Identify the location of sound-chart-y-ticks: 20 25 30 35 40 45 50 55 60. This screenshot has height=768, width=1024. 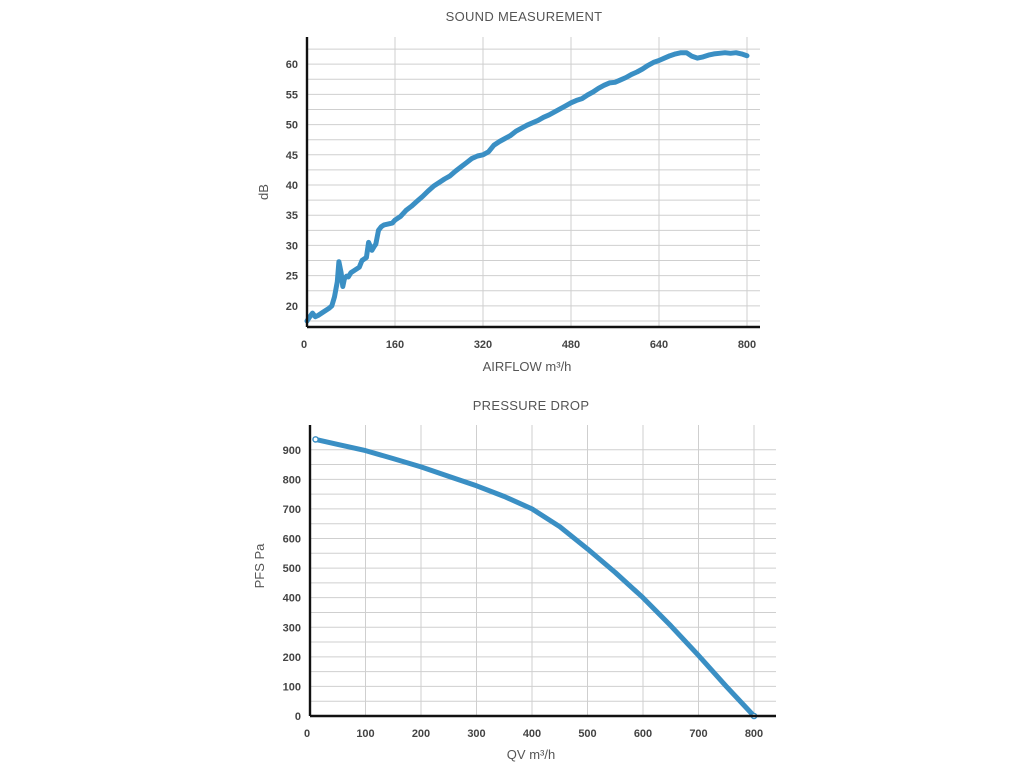
(292, 186).